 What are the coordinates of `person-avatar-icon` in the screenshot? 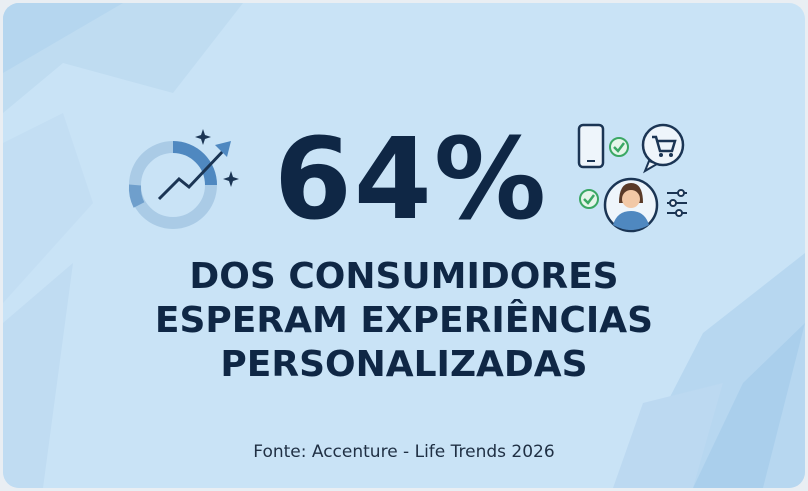 It's located at (631, 205).